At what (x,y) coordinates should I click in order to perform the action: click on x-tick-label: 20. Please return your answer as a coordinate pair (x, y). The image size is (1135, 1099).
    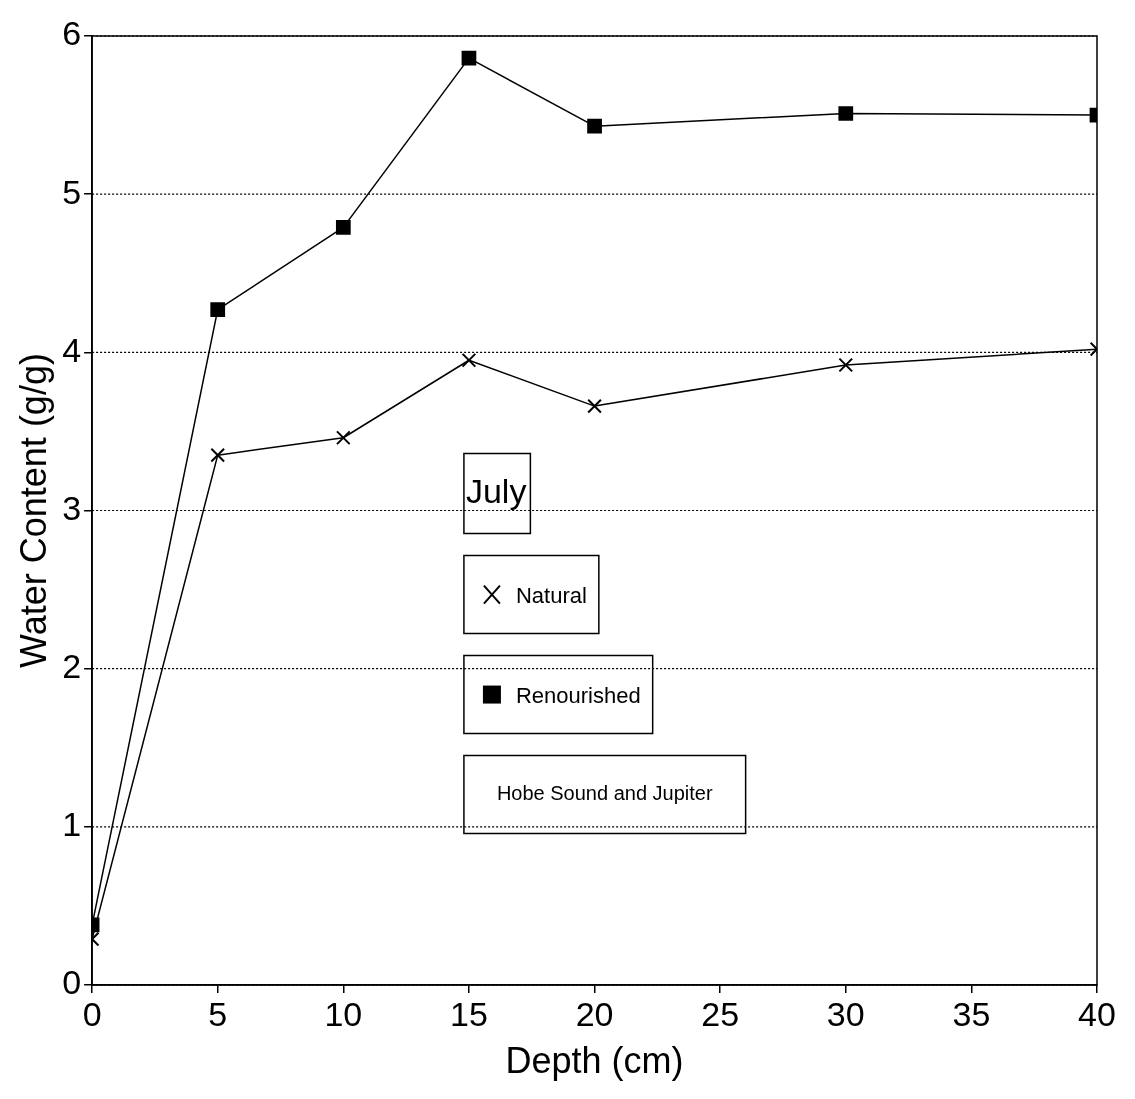
    Looking at the image, I should click on (594, 1013).